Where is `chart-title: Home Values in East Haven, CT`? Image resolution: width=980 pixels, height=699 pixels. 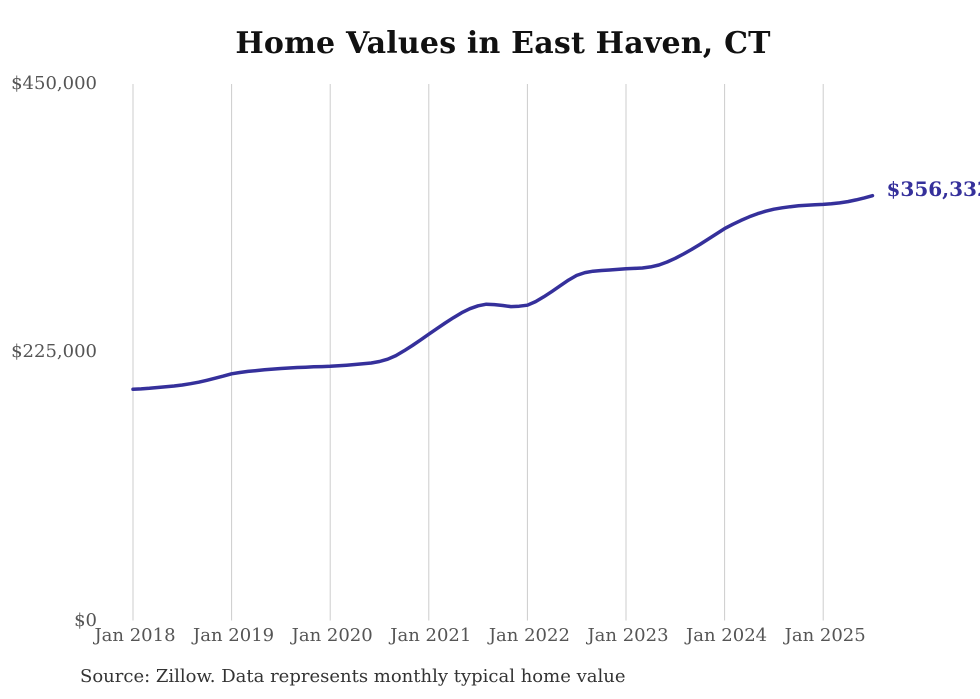
chart-title: Home Values in East Haven, CT is located at coordinates (503, 43).